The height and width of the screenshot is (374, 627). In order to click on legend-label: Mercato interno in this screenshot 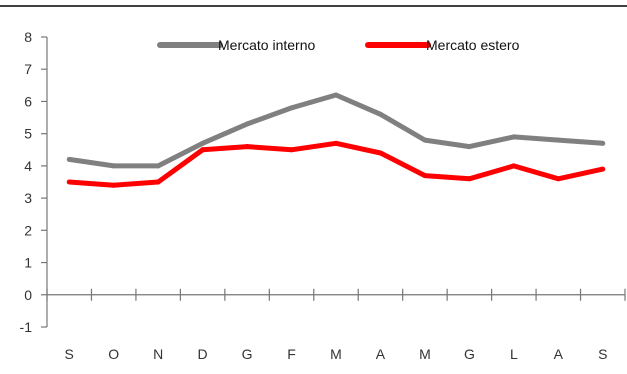, I will do `click(266, 45)`.